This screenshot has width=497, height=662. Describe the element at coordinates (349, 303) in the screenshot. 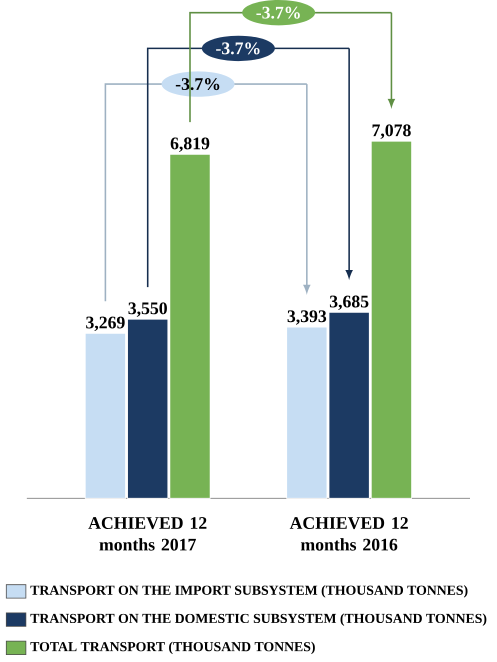

I see `data-label: 3,685` at that location.